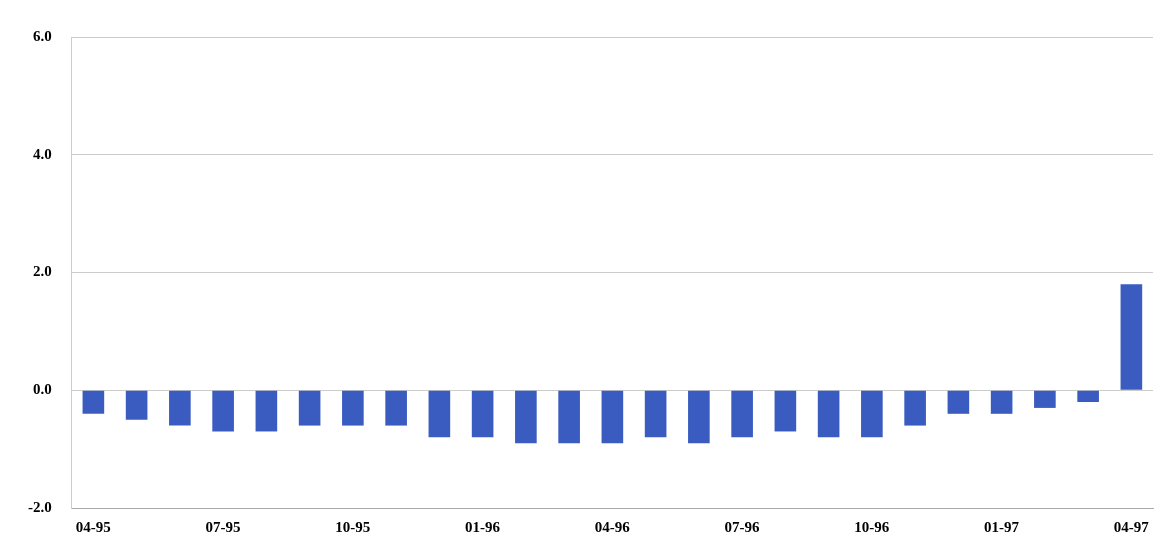  What do you see at coordinates (483, 526) in the screenshot?
I see `x-tick-label: 01-96` at bounding box center [483, 526].